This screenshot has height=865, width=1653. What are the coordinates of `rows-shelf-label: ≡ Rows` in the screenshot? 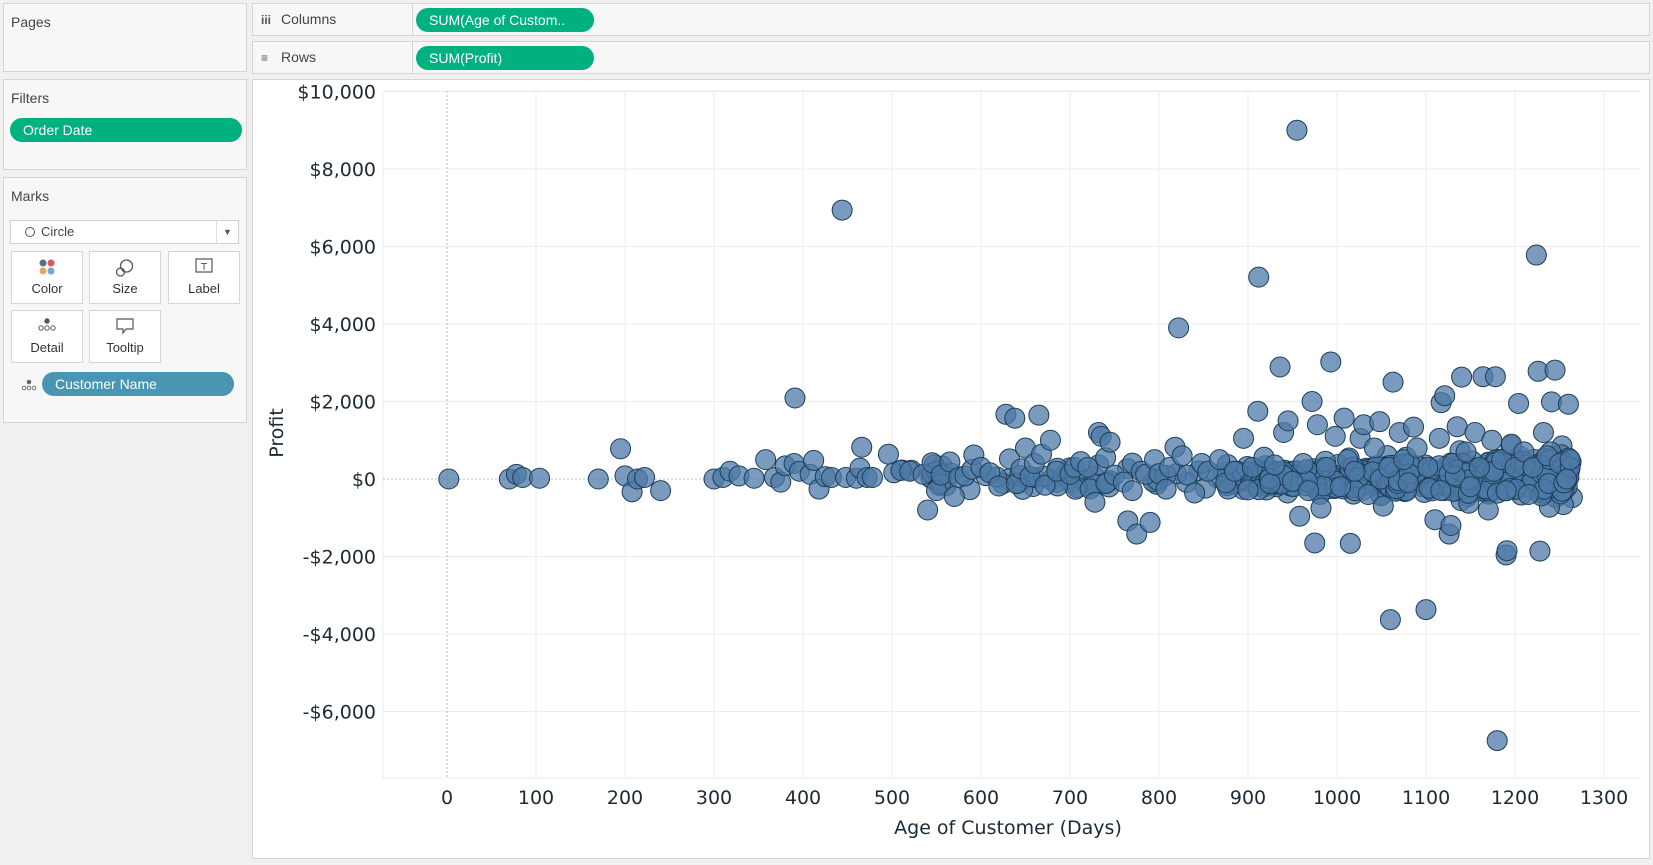 It's located at (337, 57).